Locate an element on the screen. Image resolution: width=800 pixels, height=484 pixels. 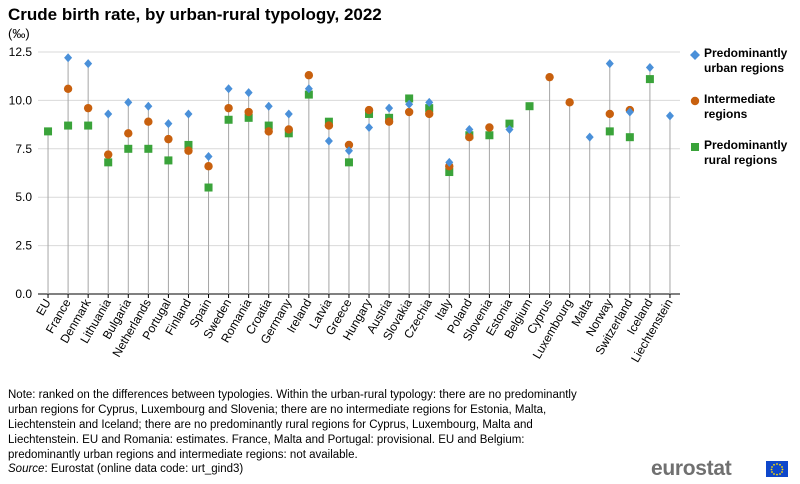
legend-label-intermediate: Intermediate regions is located at coordinates (740, 106).